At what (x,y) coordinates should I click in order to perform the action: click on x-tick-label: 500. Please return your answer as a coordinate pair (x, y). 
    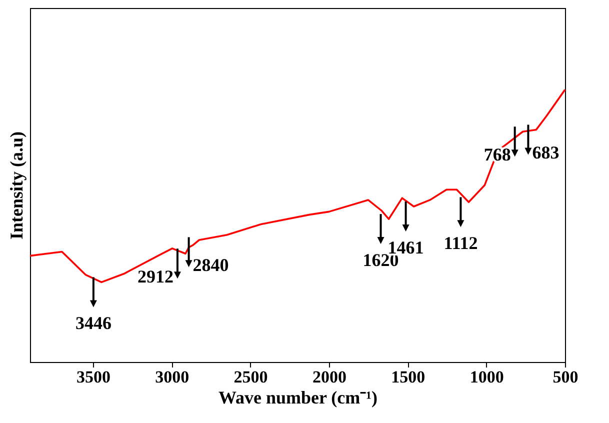
    Looking at the image, I should click on (565, 377).